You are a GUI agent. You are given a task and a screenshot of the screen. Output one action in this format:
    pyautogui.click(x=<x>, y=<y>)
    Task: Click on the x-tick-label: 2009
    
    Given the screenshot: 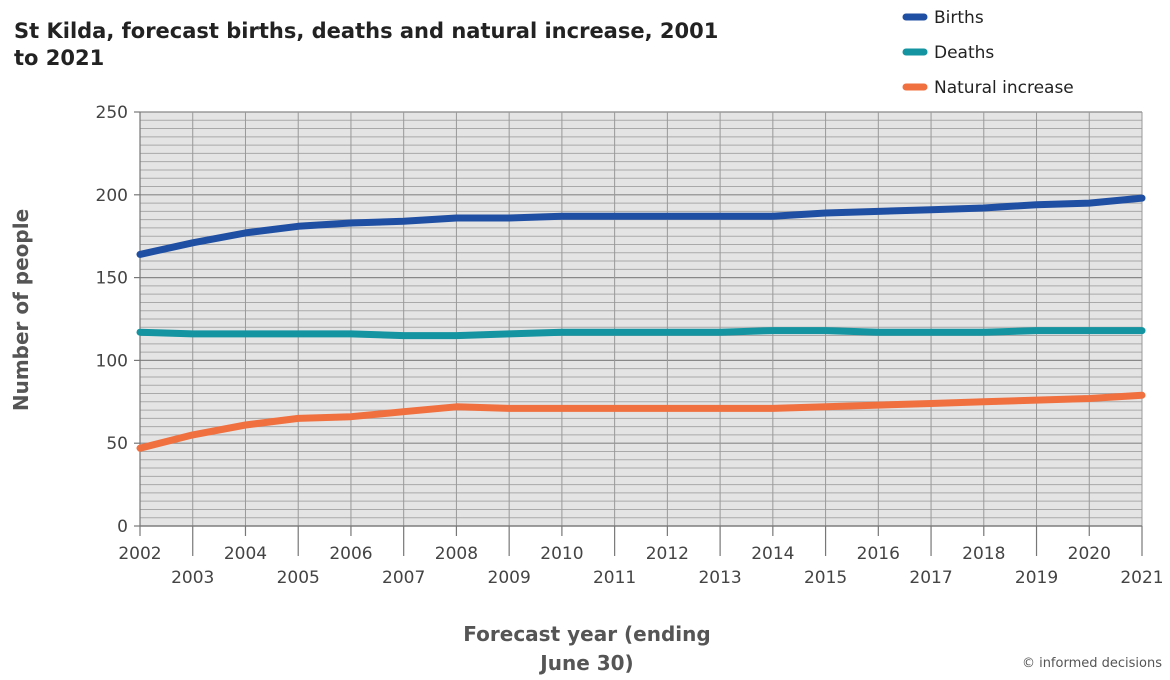 What is the action you would take?
    pyautogui.click(x=509, y=578)
    